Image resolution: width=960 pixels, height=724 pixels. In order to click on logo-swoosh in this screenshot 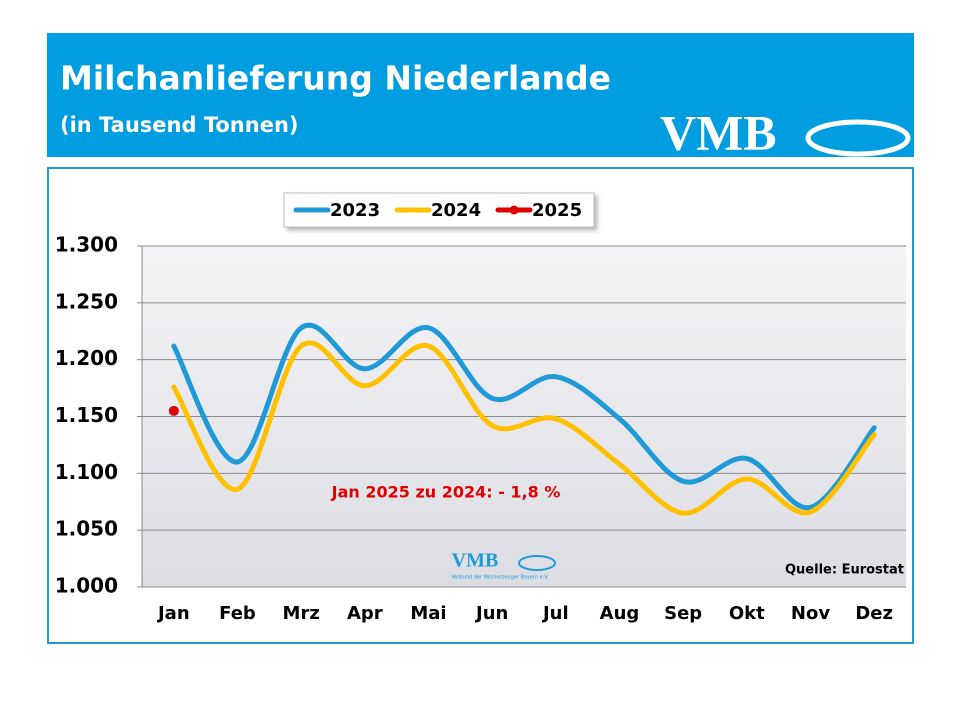, I will do `click(858, 138)`.